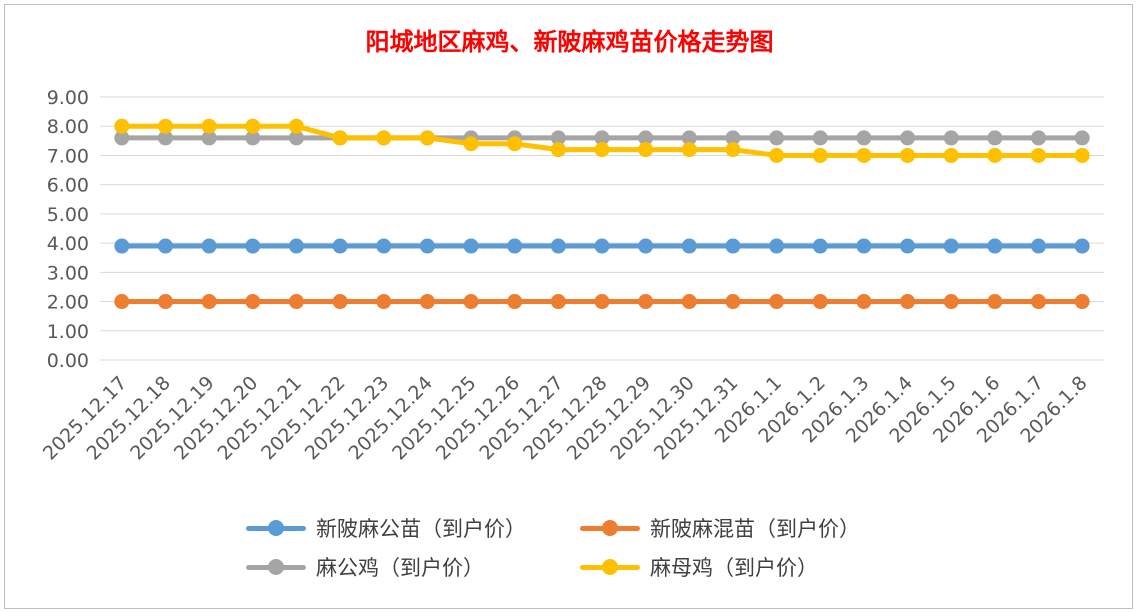  I want to click on legend-label: 麻母鸡（到户价）, so click(734, 568).